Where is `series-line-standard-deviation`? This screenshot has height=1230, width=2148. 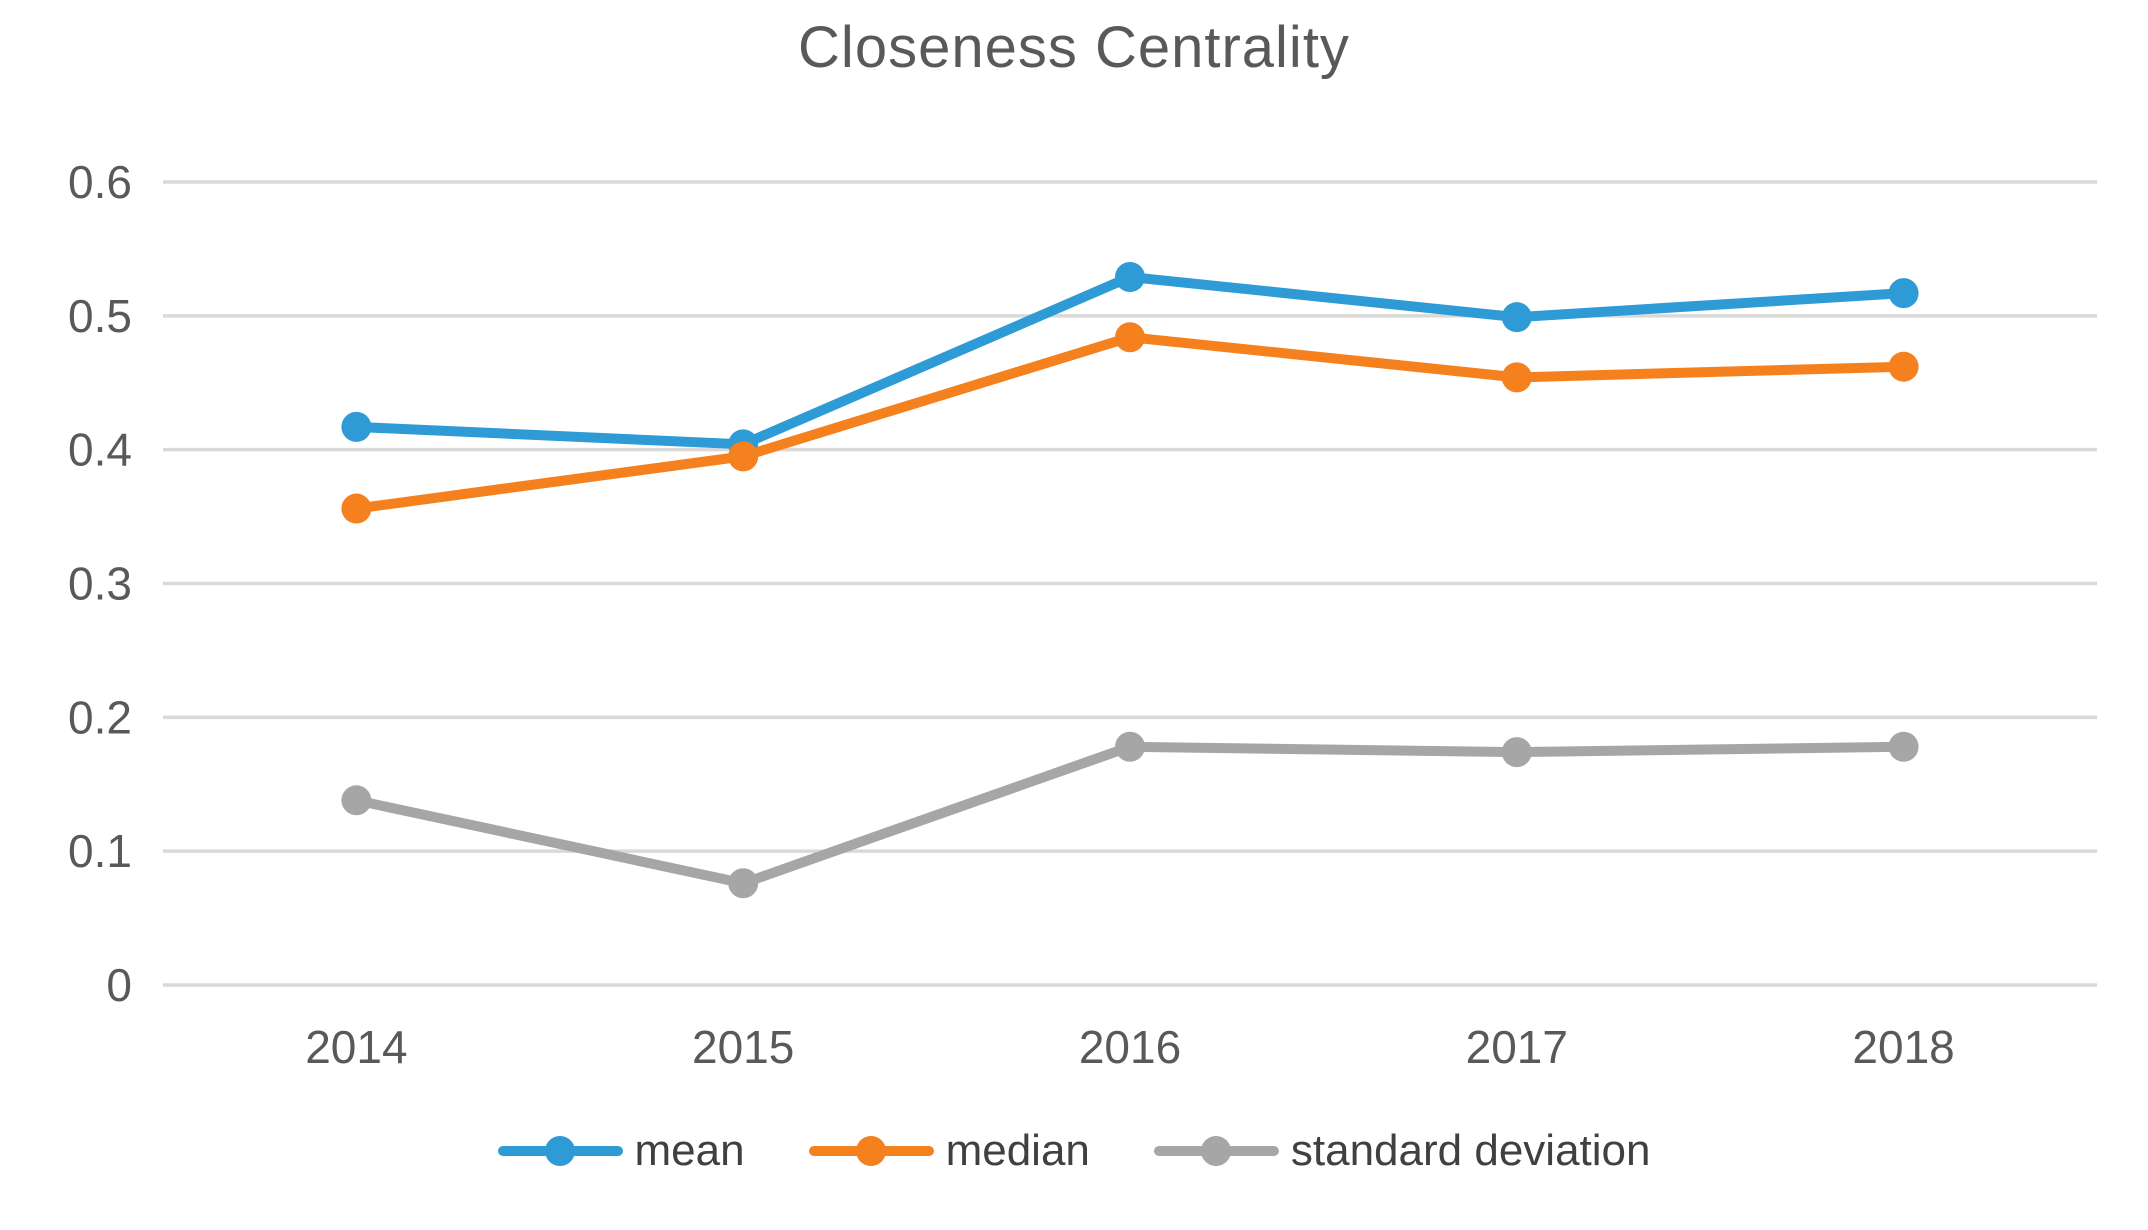
series-line-standard-deviation is located at coordinates (1130, 815).